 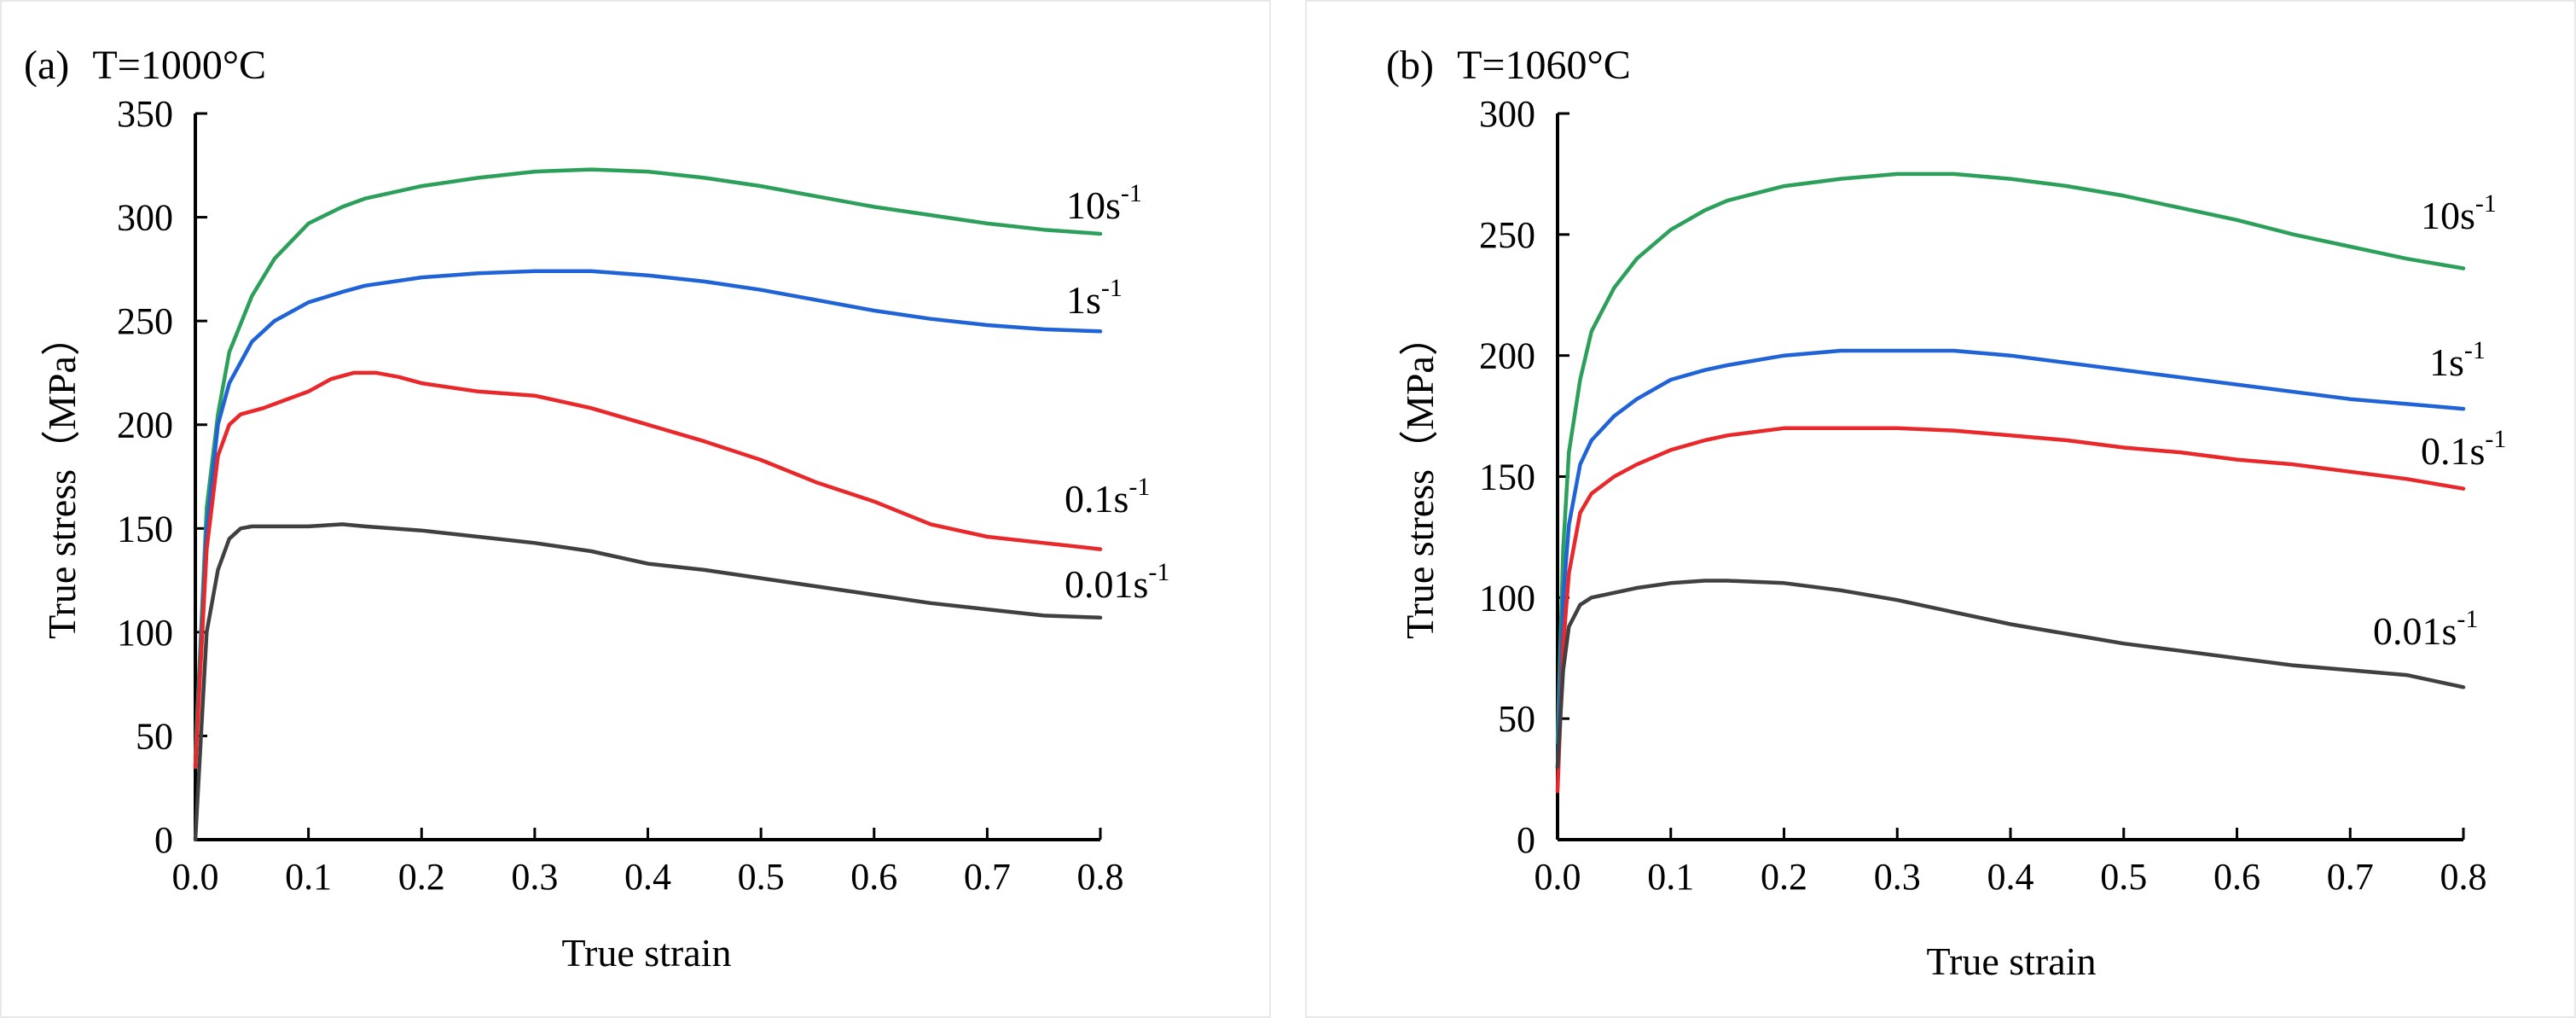 What do you see at coordinates (2236, 877) in the screenshot?
I see `panel-b-x-tick-label: 0.6` at bounding box center [2236, 877].